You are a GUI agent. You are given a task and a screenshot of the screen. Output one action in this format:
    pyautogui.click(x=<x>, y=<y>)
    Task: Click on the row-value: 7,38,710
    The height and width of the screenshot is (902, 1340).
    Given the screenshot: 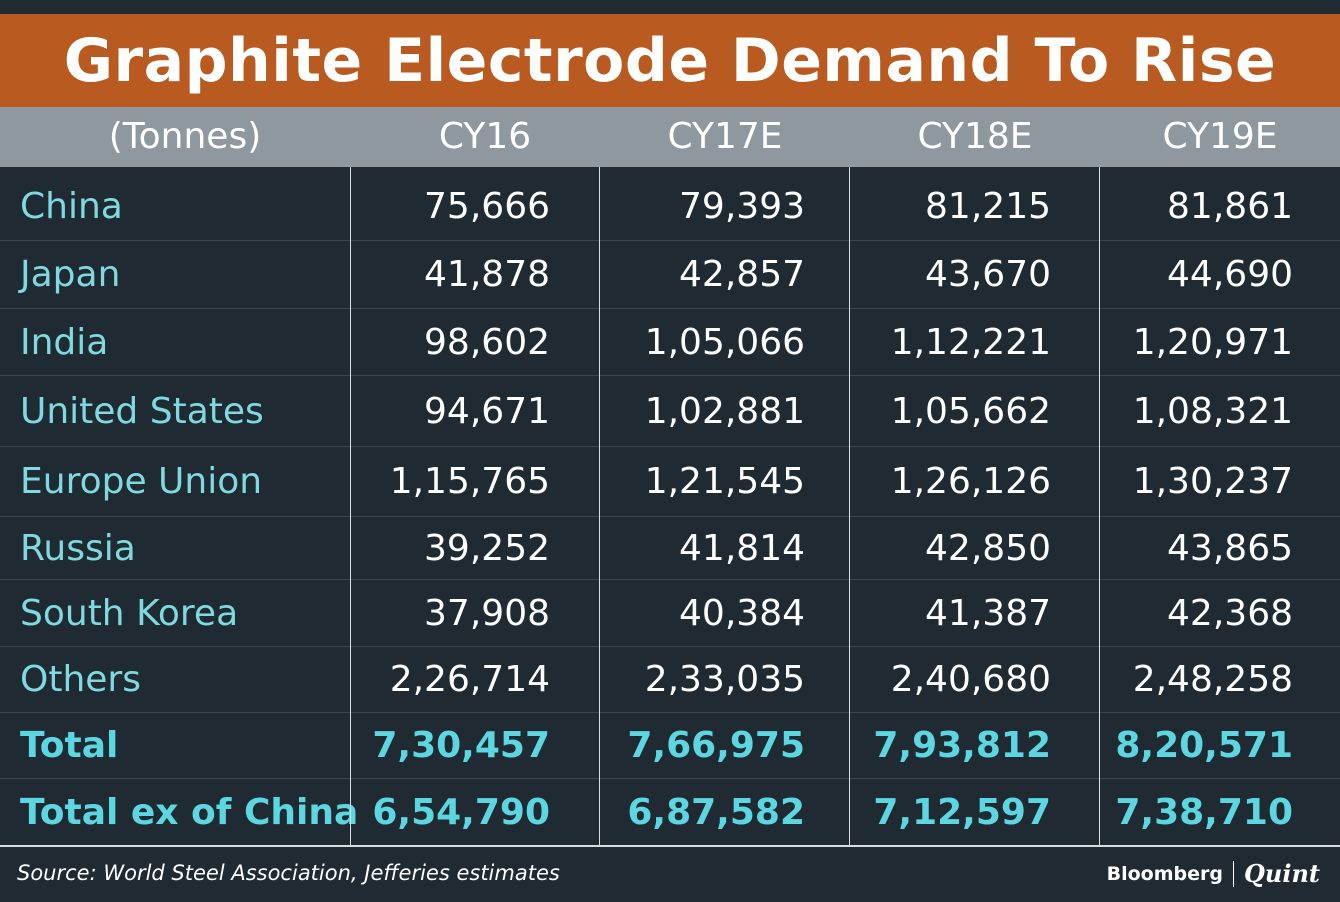 What is the action you would take?
    pyautogui.click(x=1204, y=812)
    